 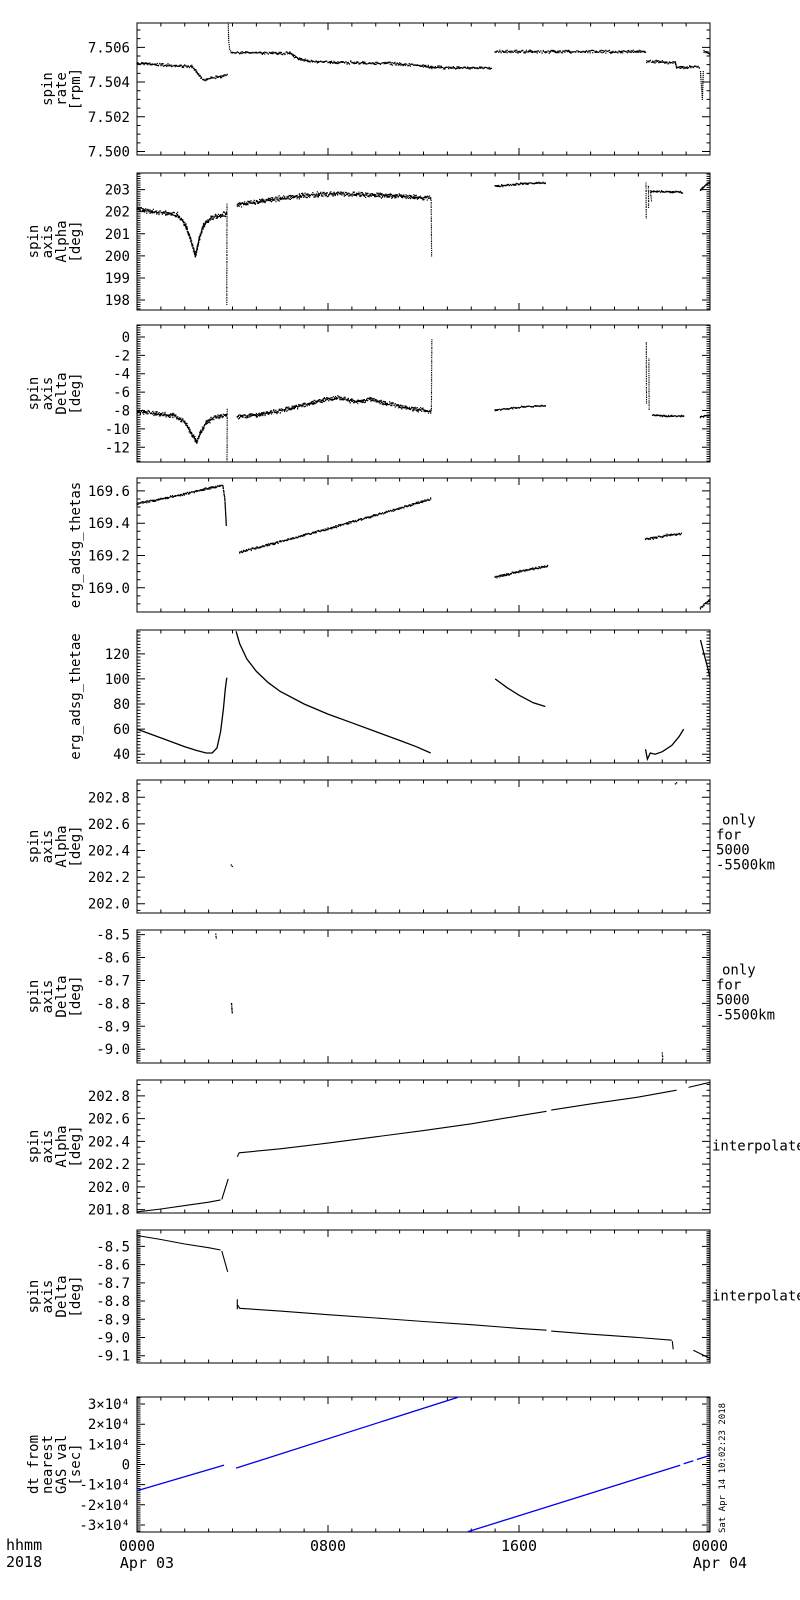 I want to click on y-tick-label: -10, so click(x=117, y=430).